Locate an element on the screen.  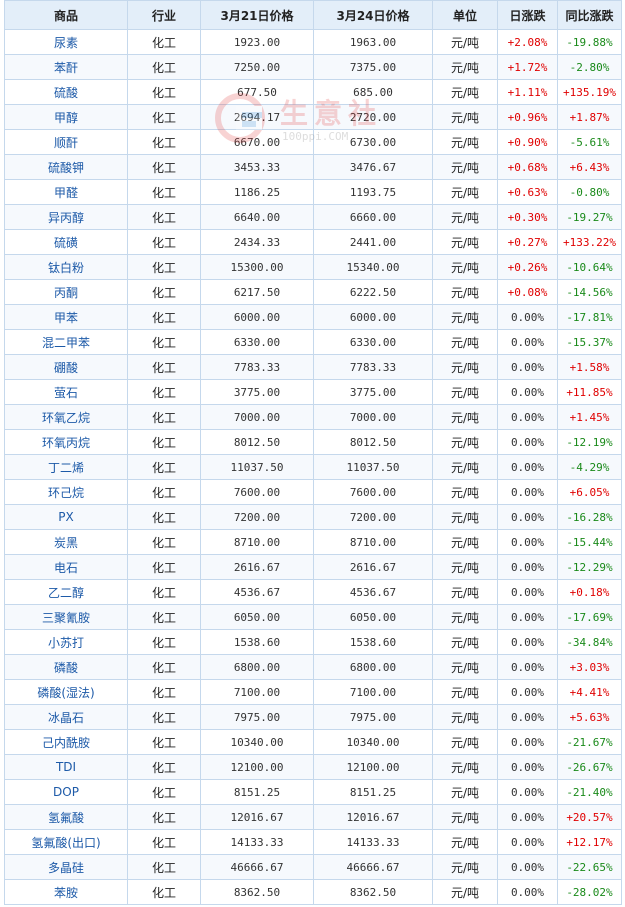
commodity-link: 钛白粉 is located at coordinates (66, 267).